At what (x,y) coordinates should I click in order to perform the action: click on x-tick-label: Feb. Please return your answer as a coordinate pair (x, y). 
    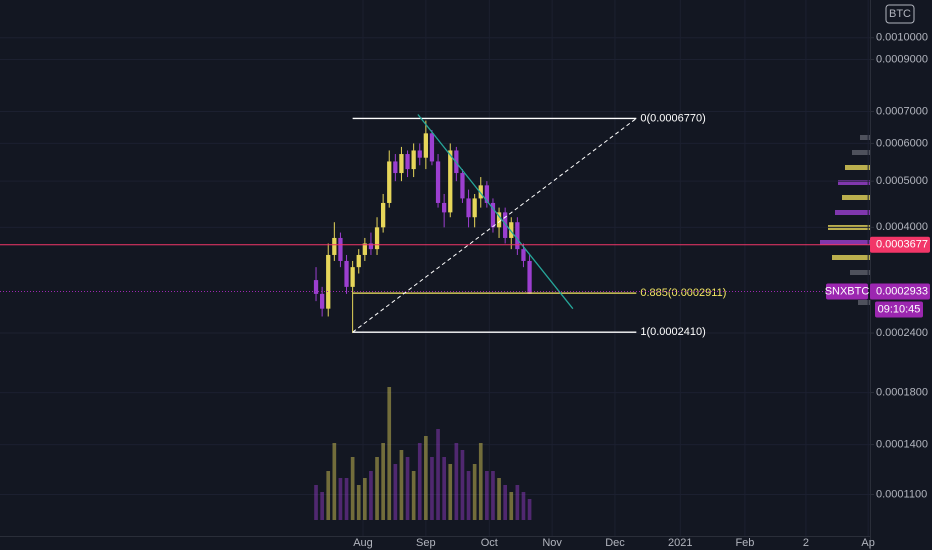
    Looking at the image, I should click on (744, 543).